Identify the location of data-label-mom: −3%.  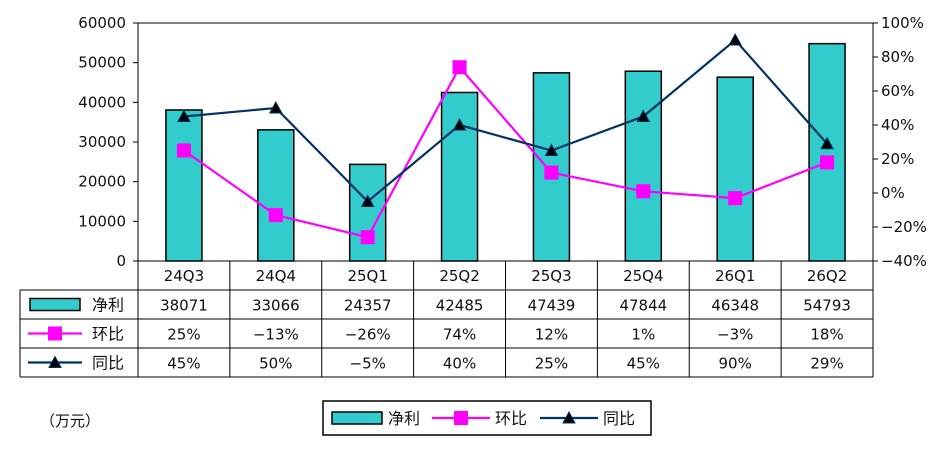
(735, 335).